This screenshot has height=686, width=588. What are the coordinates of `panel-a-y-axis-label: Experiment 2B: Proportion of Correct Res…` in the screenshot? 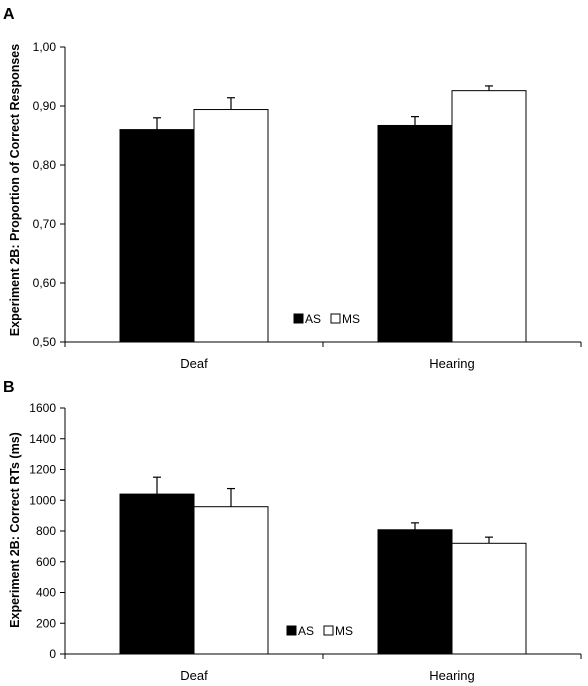 It's located at (15, 190).